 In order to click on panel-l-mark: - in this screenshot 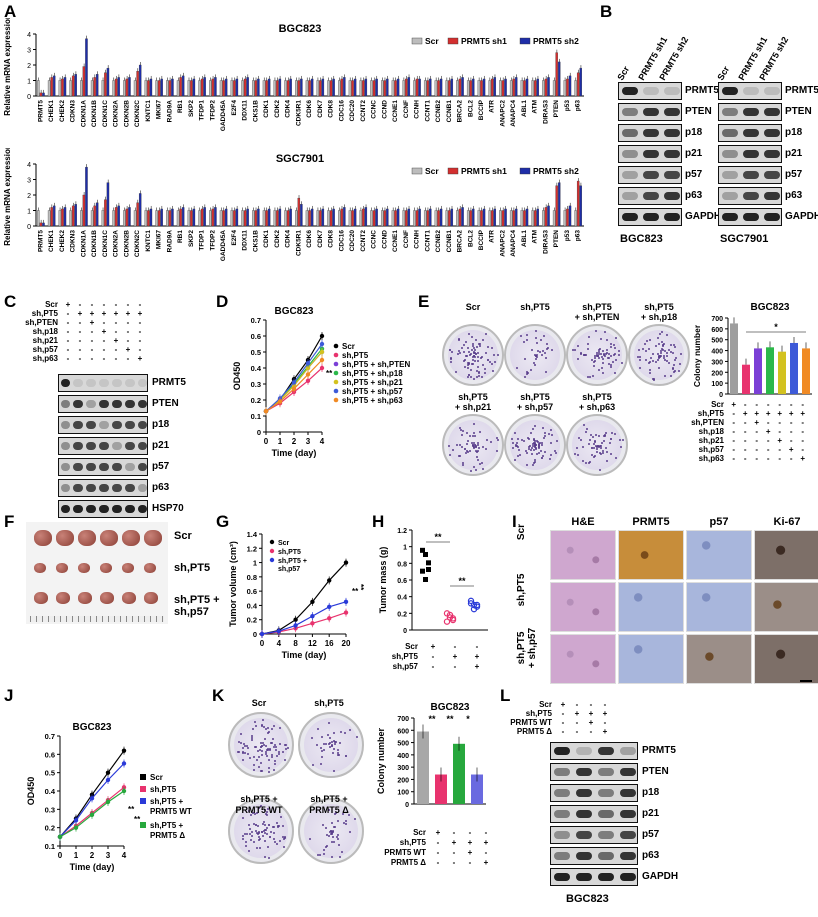, I will do `click(577, 731)`.